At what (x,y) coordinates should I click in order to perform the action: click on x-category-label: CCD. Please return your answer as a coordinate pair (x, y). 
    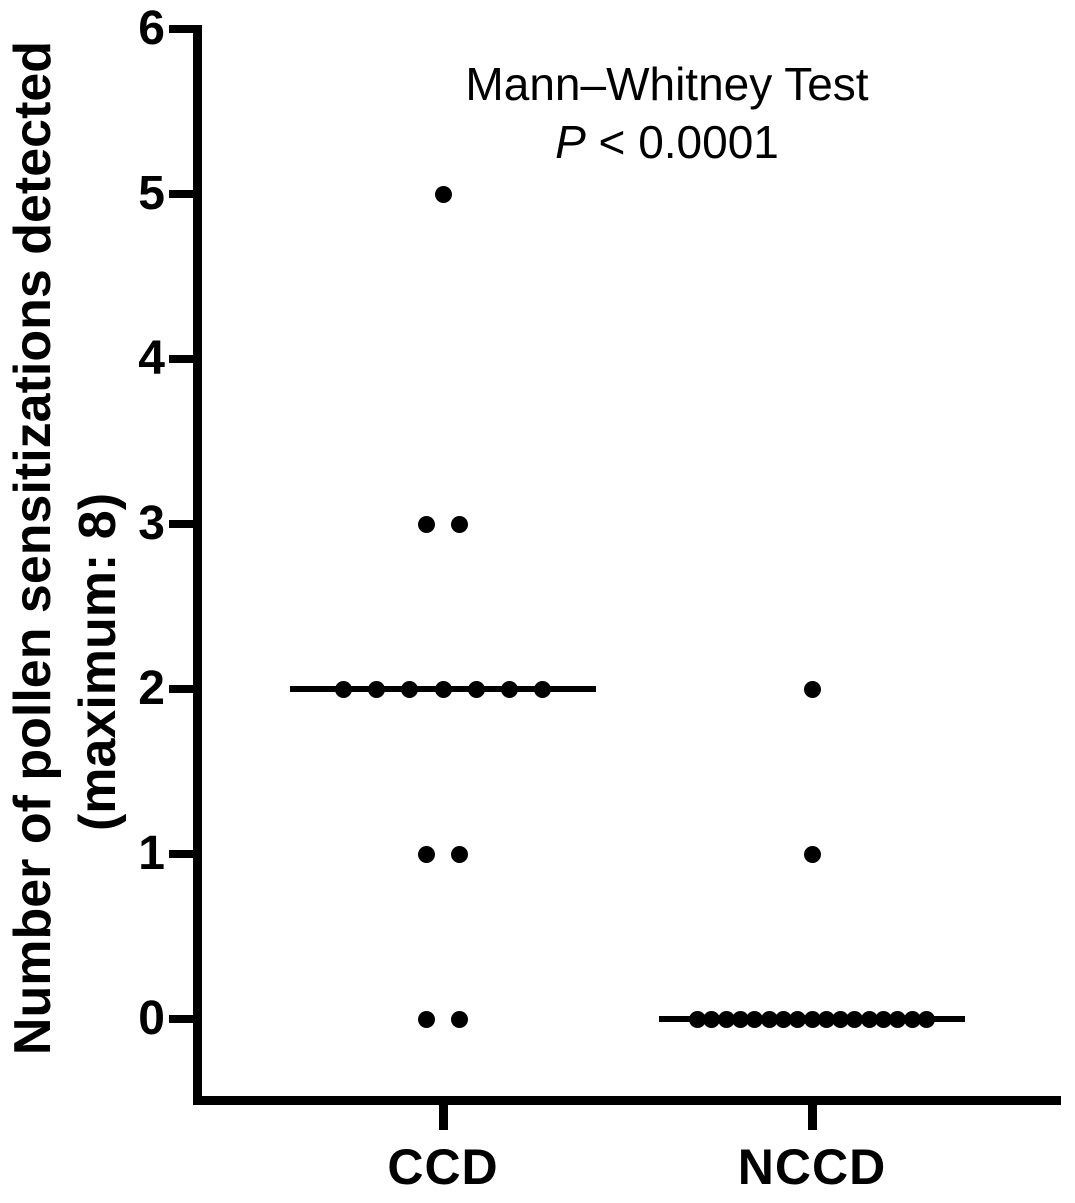
    Looking at the image, I should click on (443, 1167).